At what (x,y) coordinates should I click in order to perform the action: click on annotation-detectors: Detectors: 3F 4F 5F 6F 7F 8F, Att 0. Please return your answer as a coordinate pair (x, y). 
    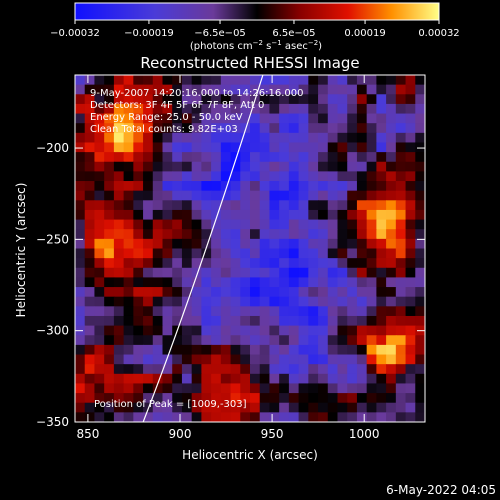
    Looking at the image, I should click on (177, 105).